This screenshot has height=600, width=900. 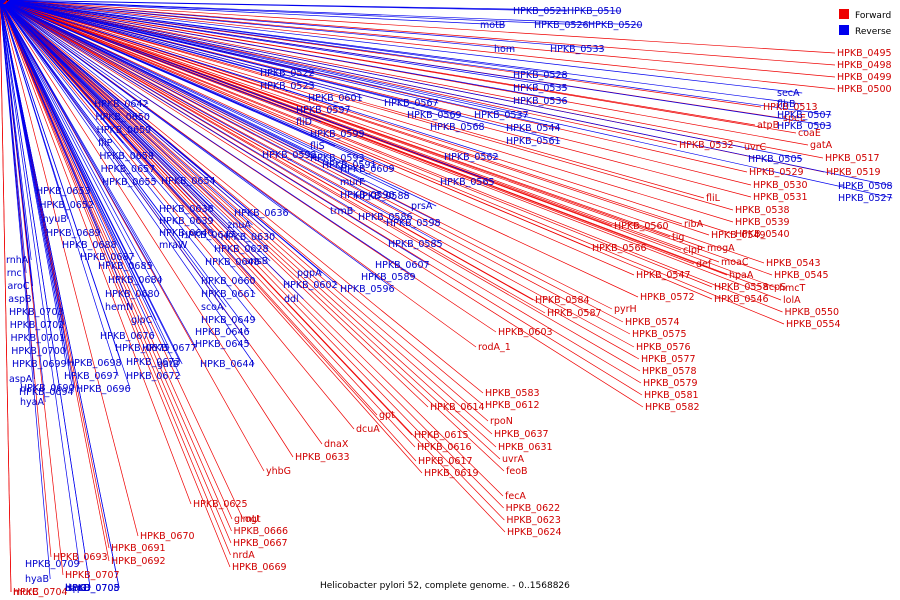 I want to click on reverse-gene-label: HPKB_0503, so click(x=804, y=126).